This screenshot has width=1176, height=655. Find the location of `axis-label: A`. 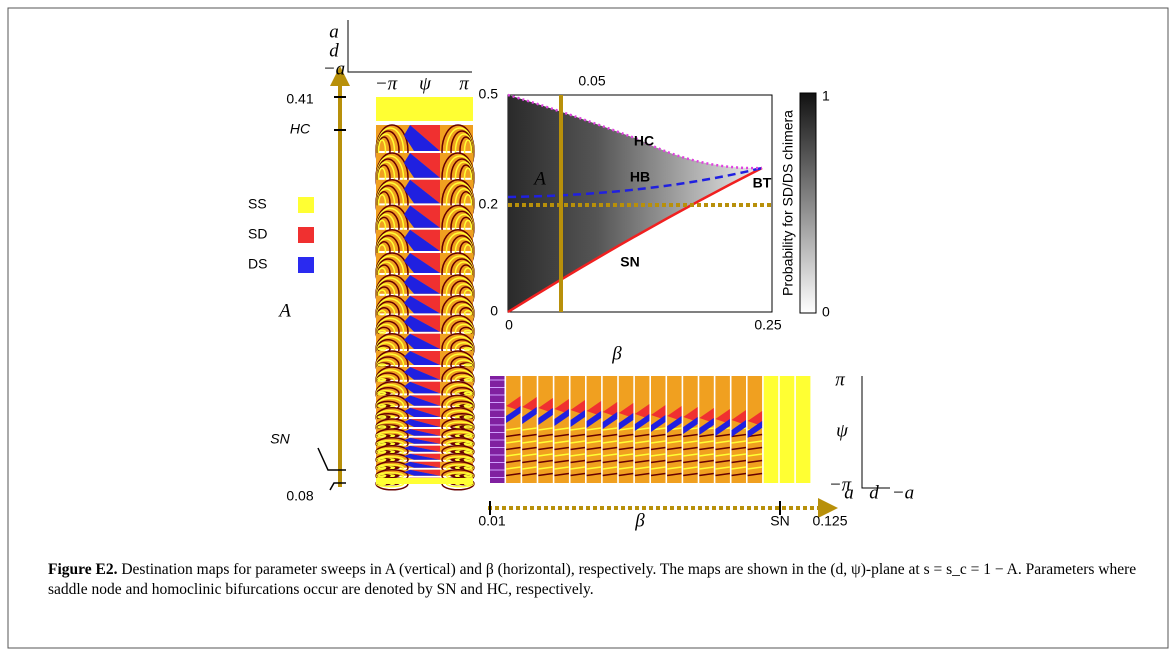

axis-label: A is located at coordinates (539, 178).